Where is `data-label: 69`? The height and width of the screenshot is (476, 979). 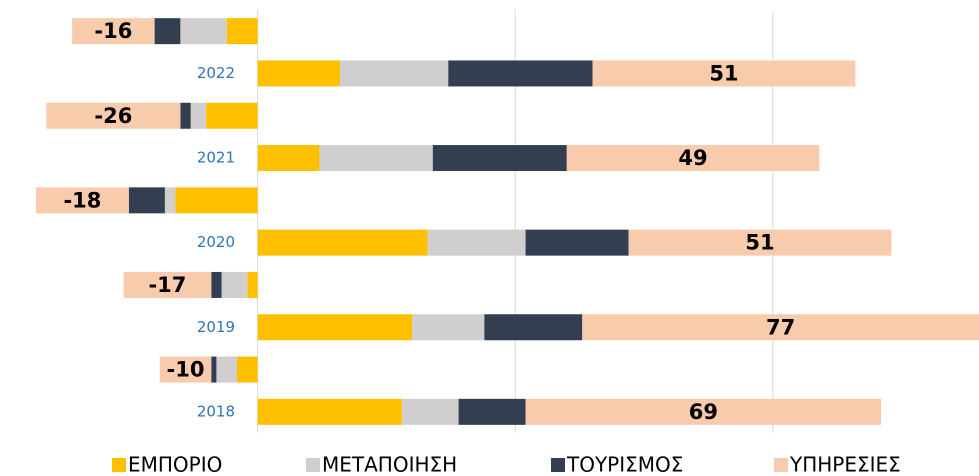
data-label: 69 is located at coordinates (703, 412).